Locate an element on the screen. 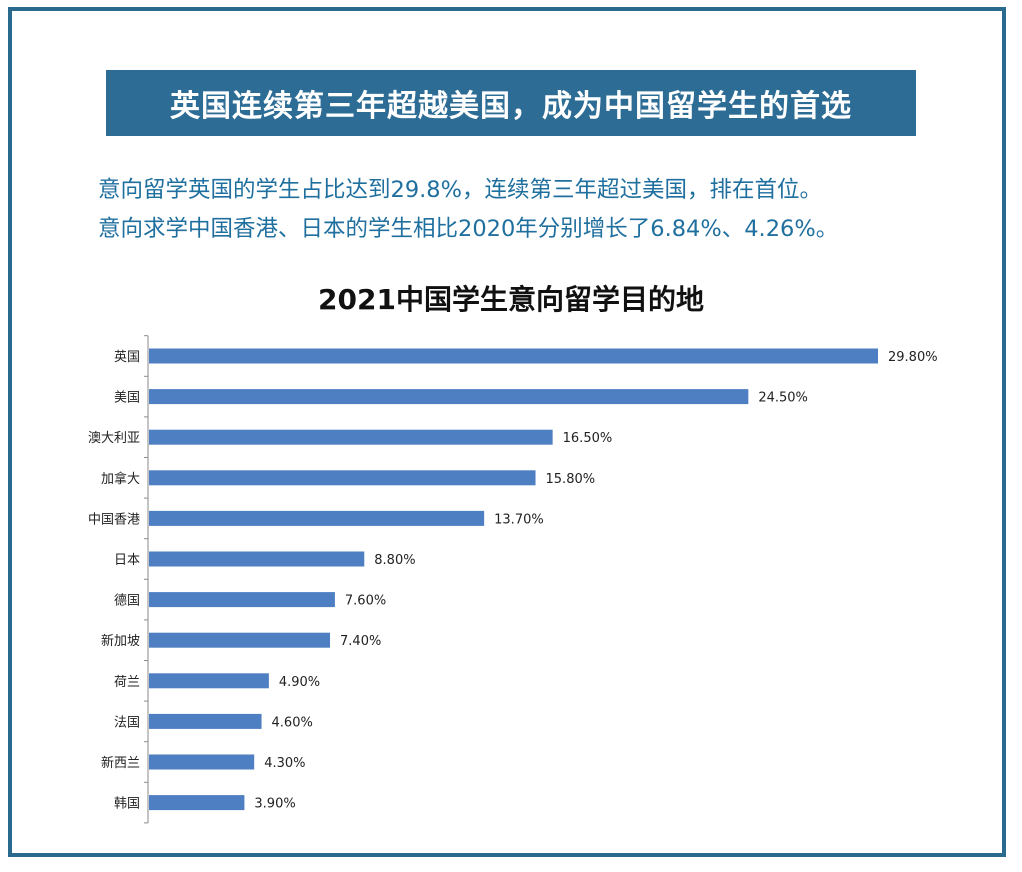  category-label: 加拿大 is located at coordinates (120, 479).